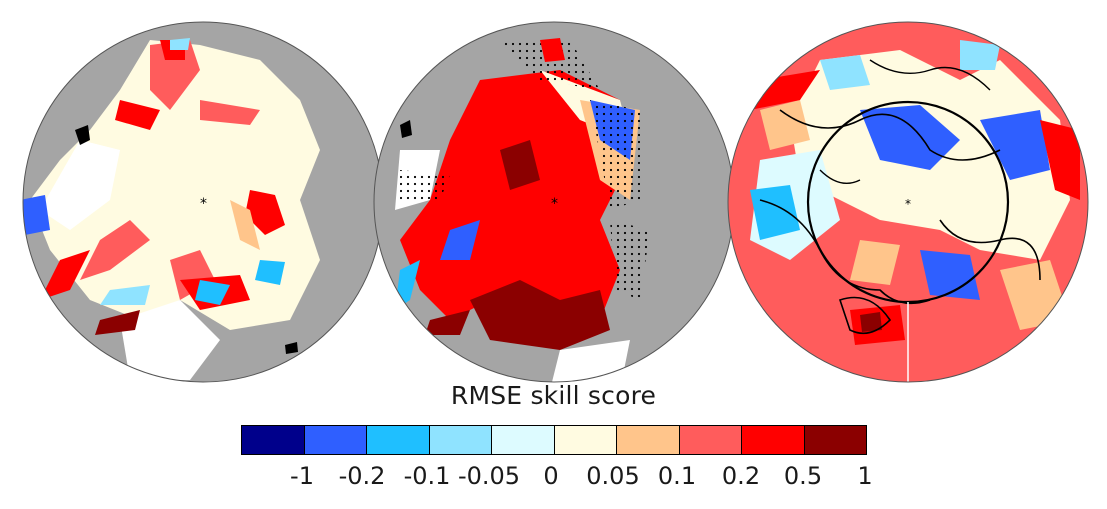  Describe the element at coordinates (613, 476) in the screenshot. I see `colorbar-tick-label: 0.05` at that location.